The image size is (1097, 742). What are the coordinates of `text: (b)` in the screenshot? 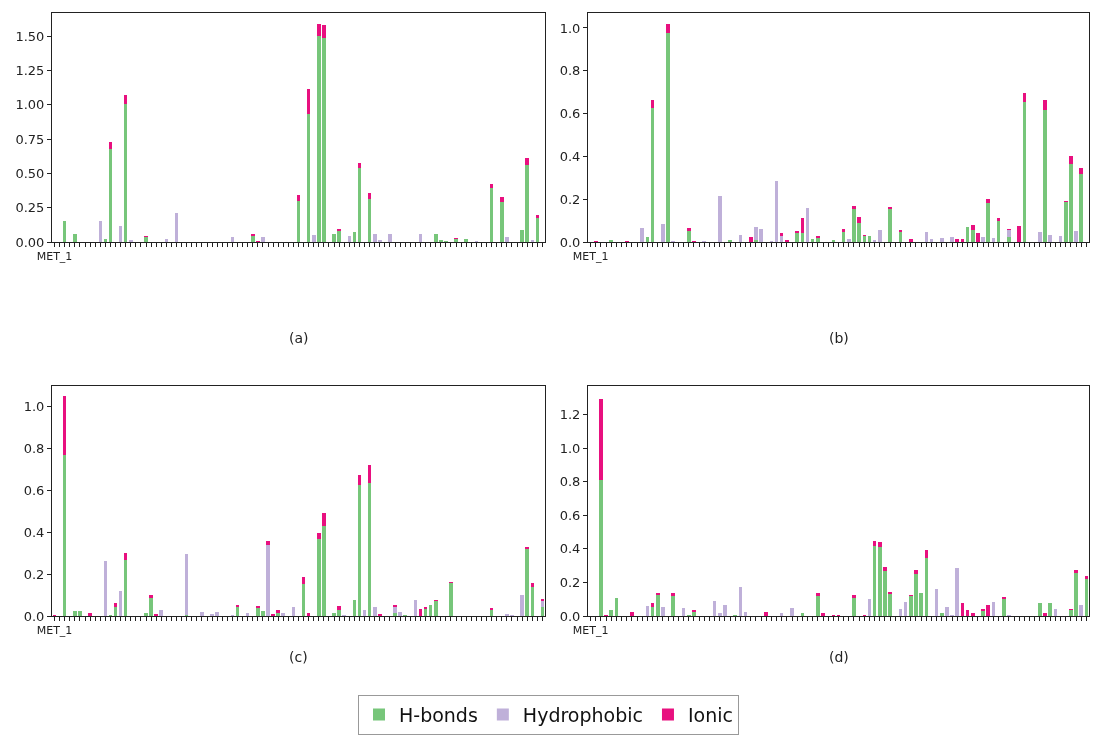 It's located at (839, 338).